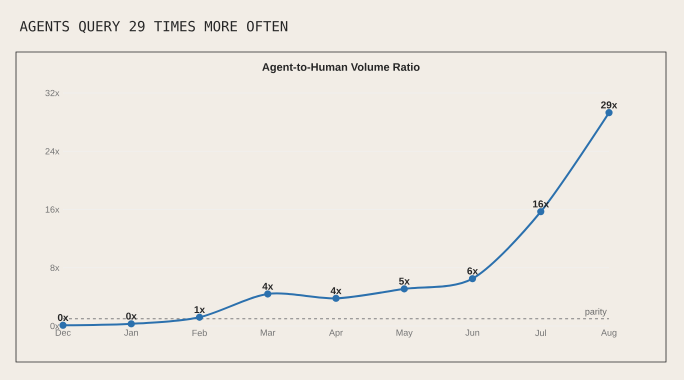  I want to click on x-tick-label: Feb, so click(199, 333).